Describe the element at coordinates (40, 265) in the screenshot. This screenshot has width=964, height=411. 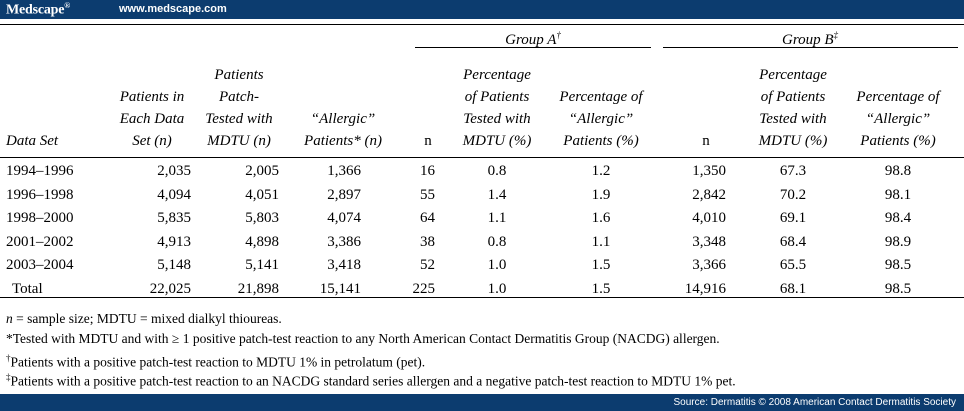
I see `row-label: 2003–2004` at that location.